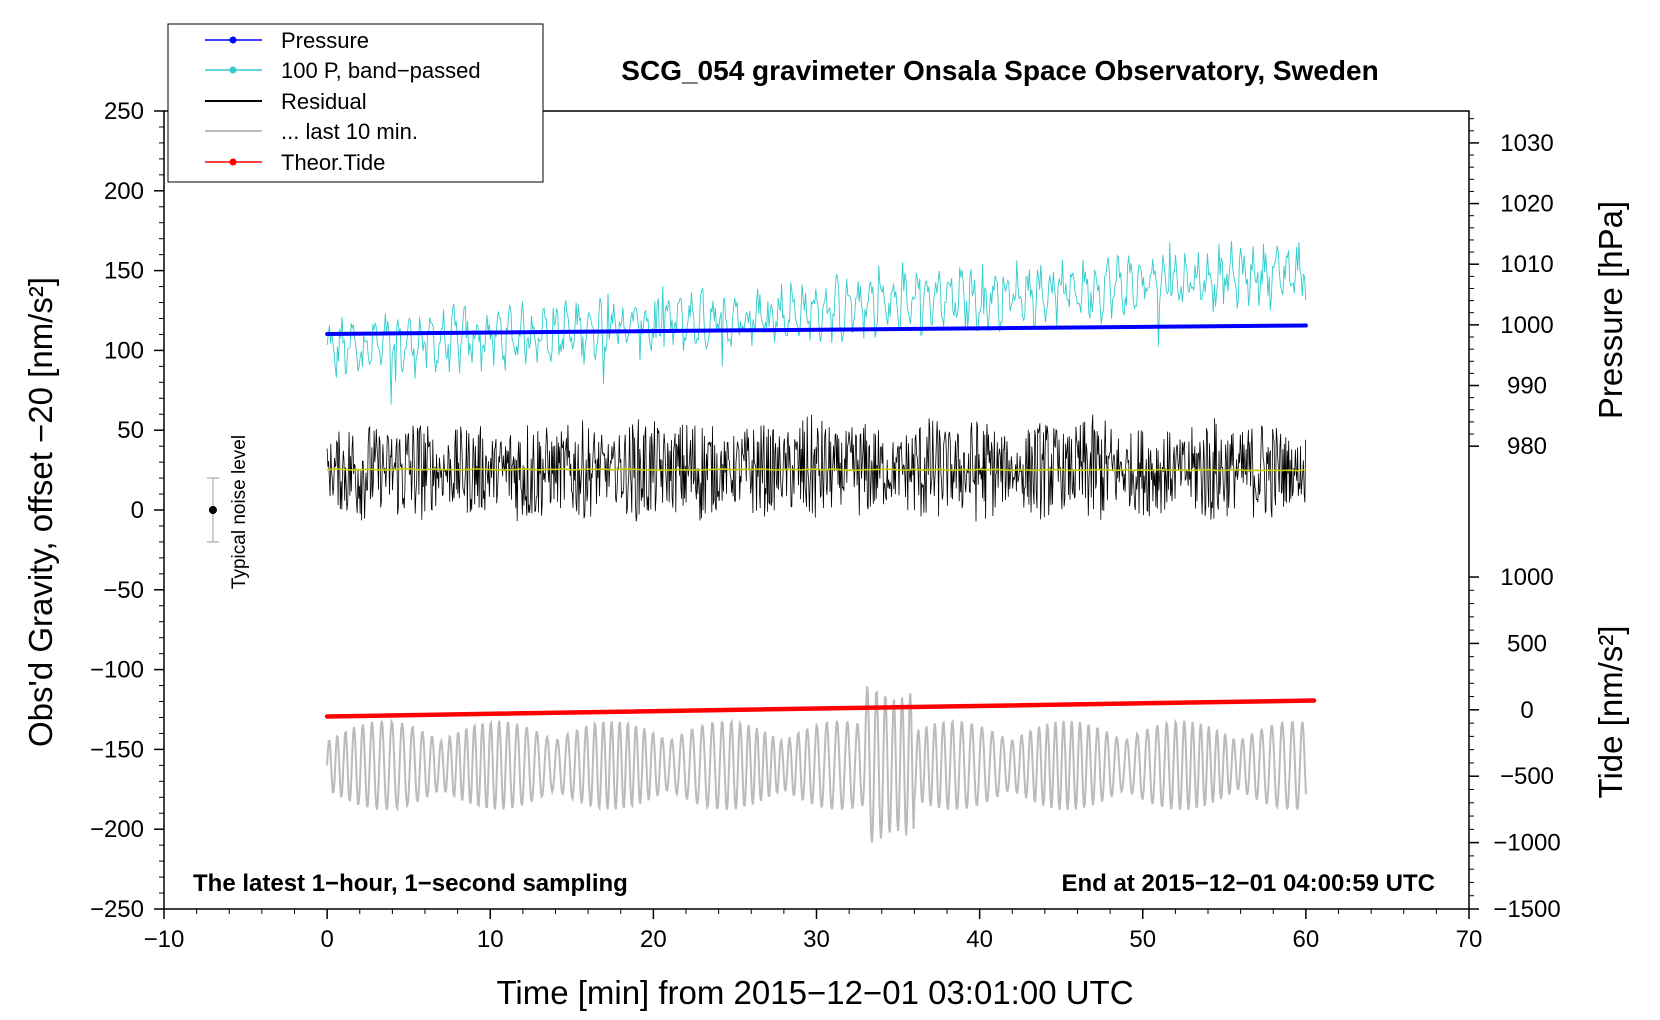 This screenshot has width=1660, height=1020. I want to click on y-left-tick-label: −200, so click(117, 829).